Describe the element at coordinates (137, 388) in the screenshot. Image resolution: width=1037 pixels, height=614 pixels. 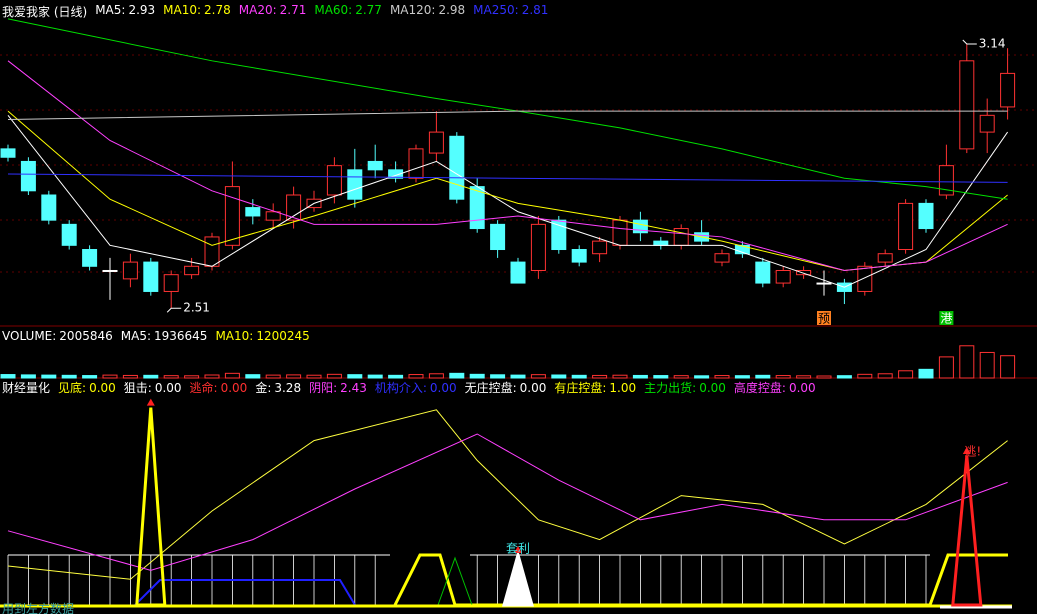
I see `header-name: 狙击:` at that location.